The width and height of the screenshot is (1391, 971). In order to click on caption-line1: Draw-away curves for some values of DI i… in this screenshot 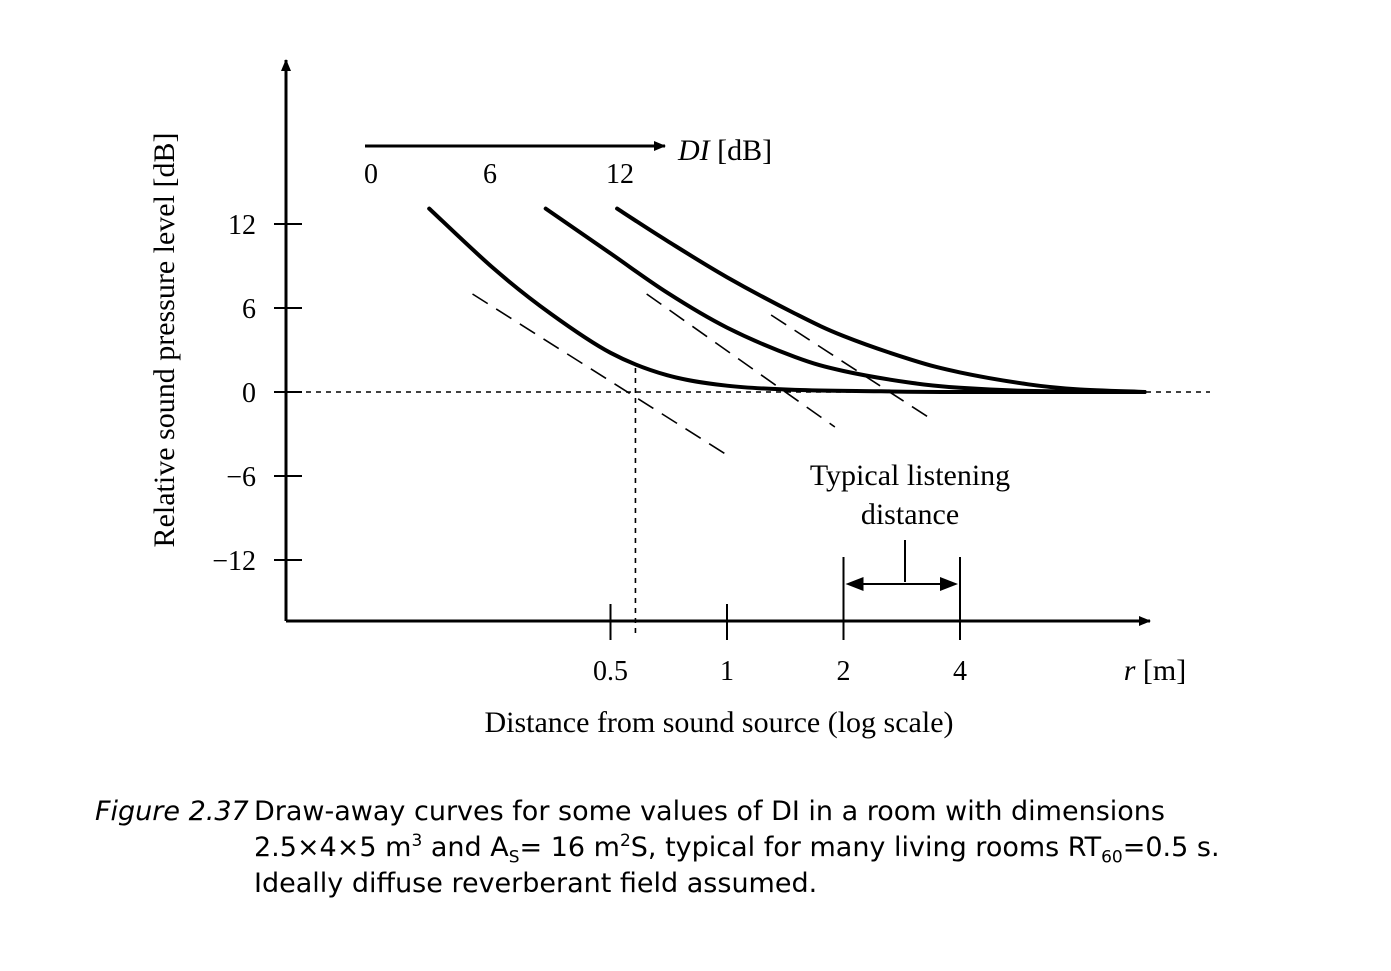, I will do `click(709, 811)`.